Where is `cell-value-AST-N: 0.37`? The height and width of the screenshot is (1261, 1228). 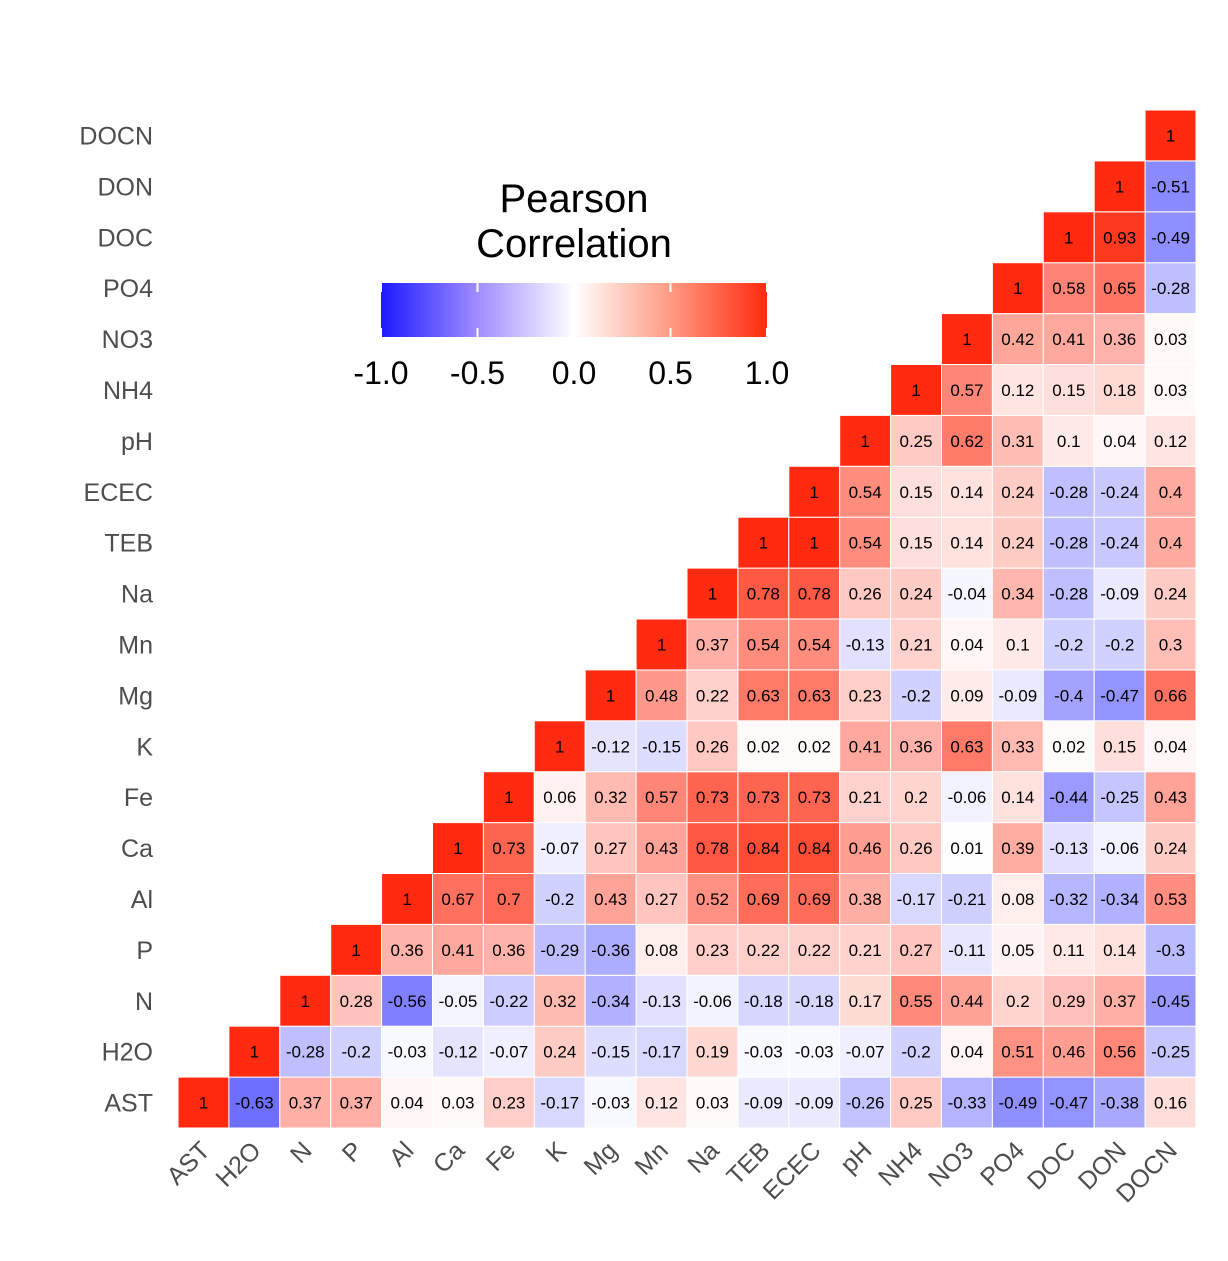 cell-value-AST-N: 0.37 is located at coordinates (305, 1103).